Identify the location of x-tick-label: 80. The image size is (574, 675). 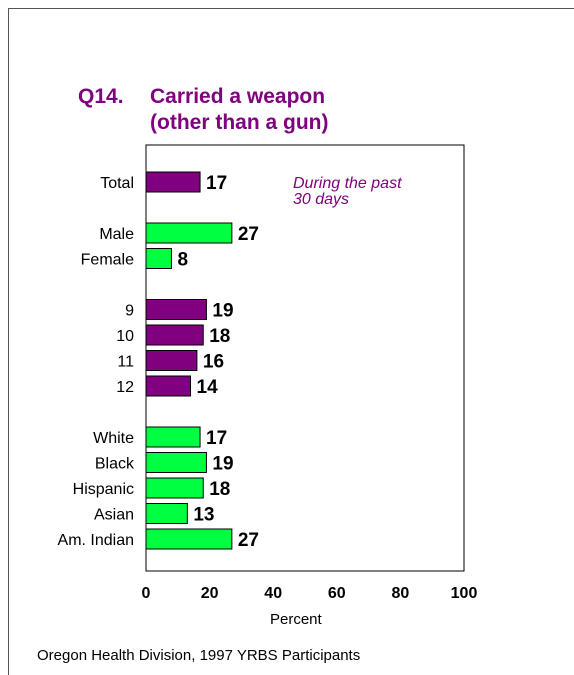
(401, 593).